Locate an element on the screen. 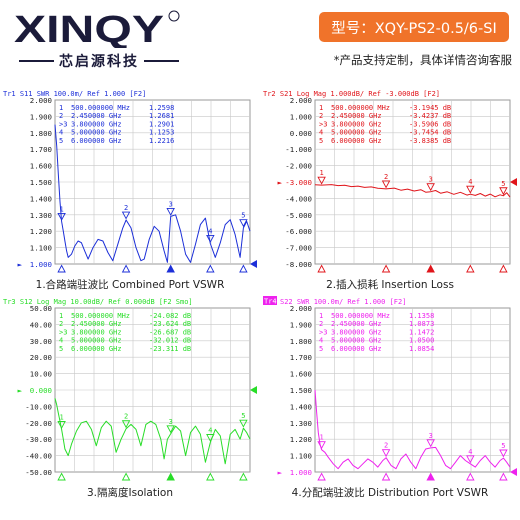  brand-logo: XINQY is located at coordinates (97, 28).